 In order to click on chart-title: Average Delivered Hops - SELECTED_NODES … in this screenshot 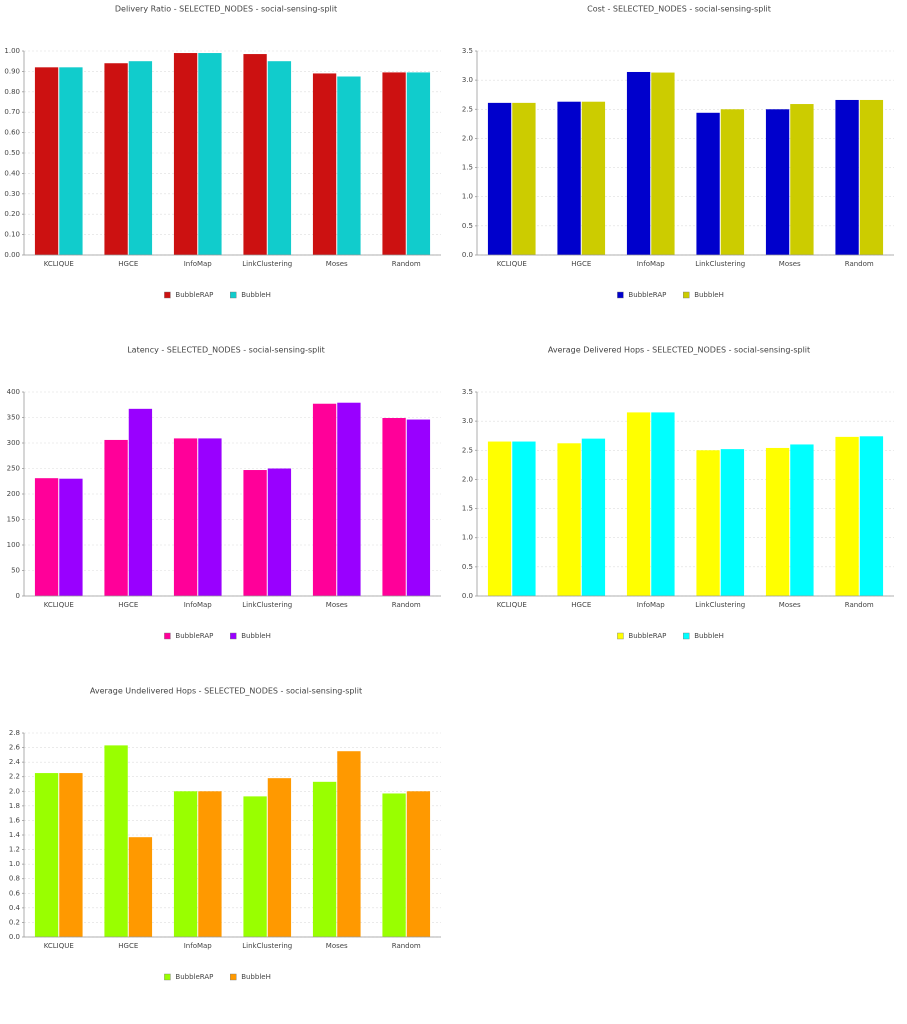, I will do `click(679, 350)`.